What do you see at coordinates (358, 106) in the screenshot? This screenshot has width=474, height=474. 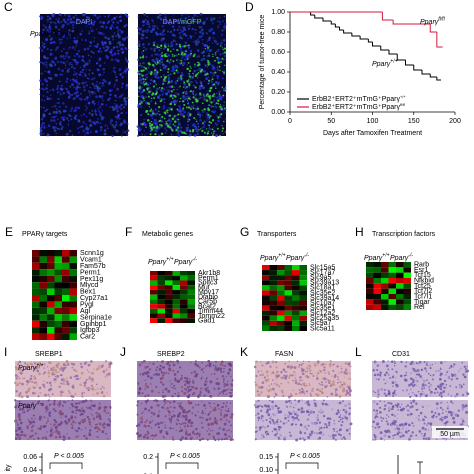 I see `legend-entry: ErbB2⁺ERT2⁺mTmG⁺Pparγfl/fl` at bounding box center [358, 106].